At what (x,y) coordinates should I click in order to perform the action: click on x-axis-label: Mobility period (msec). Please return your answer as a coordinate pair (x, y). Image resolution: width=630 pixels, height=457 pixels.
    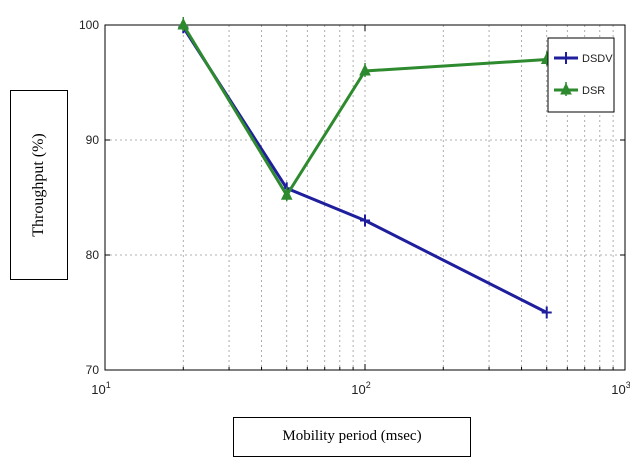
    Looking at the image, I should click on (352, 436).